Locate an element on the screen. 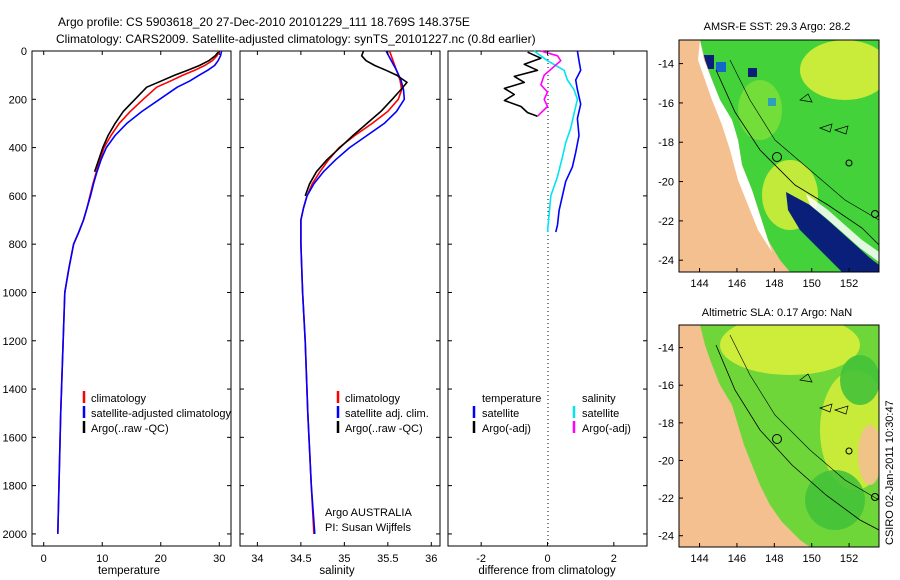 This screenshot has height=580, width=900. y-tick-label: 1600 is located at coordinates (15, 438).